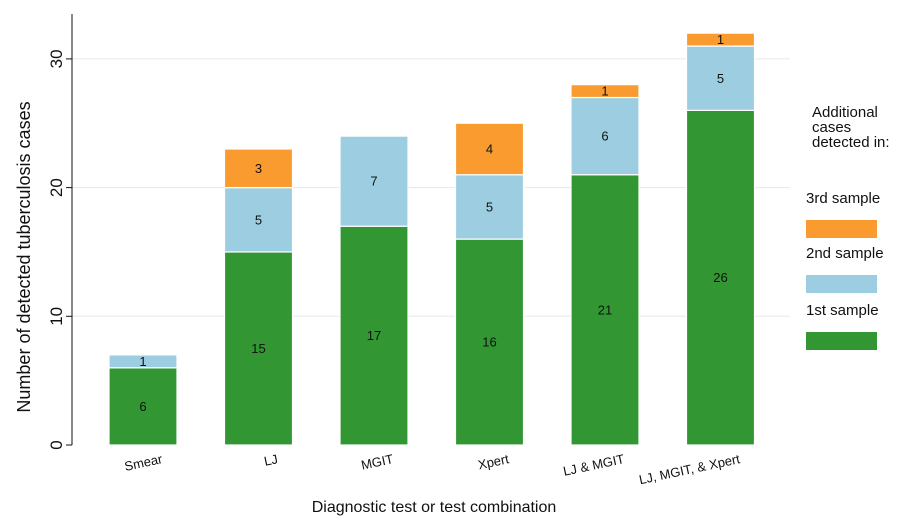  I want to click on x-tick-label: Xpert, so click(494, 461).